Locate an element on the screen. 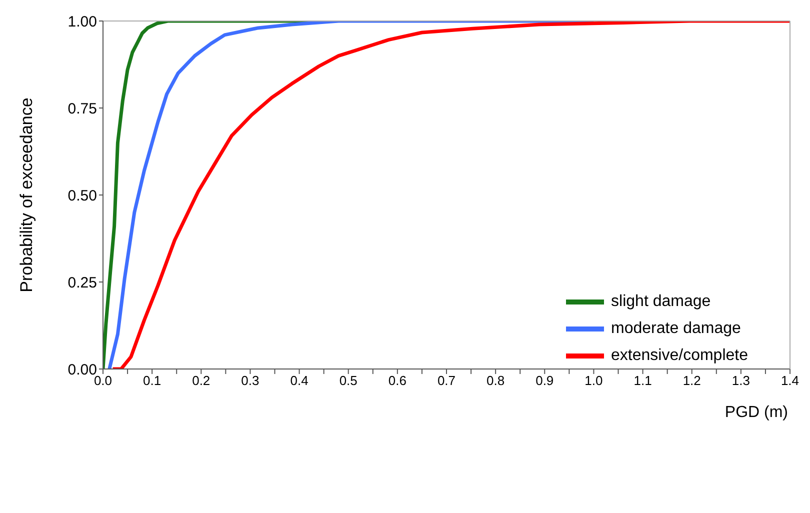 This screenshot has height=513, width=810. x-tick-label: 1.2 is located at coordinates (691, 380).